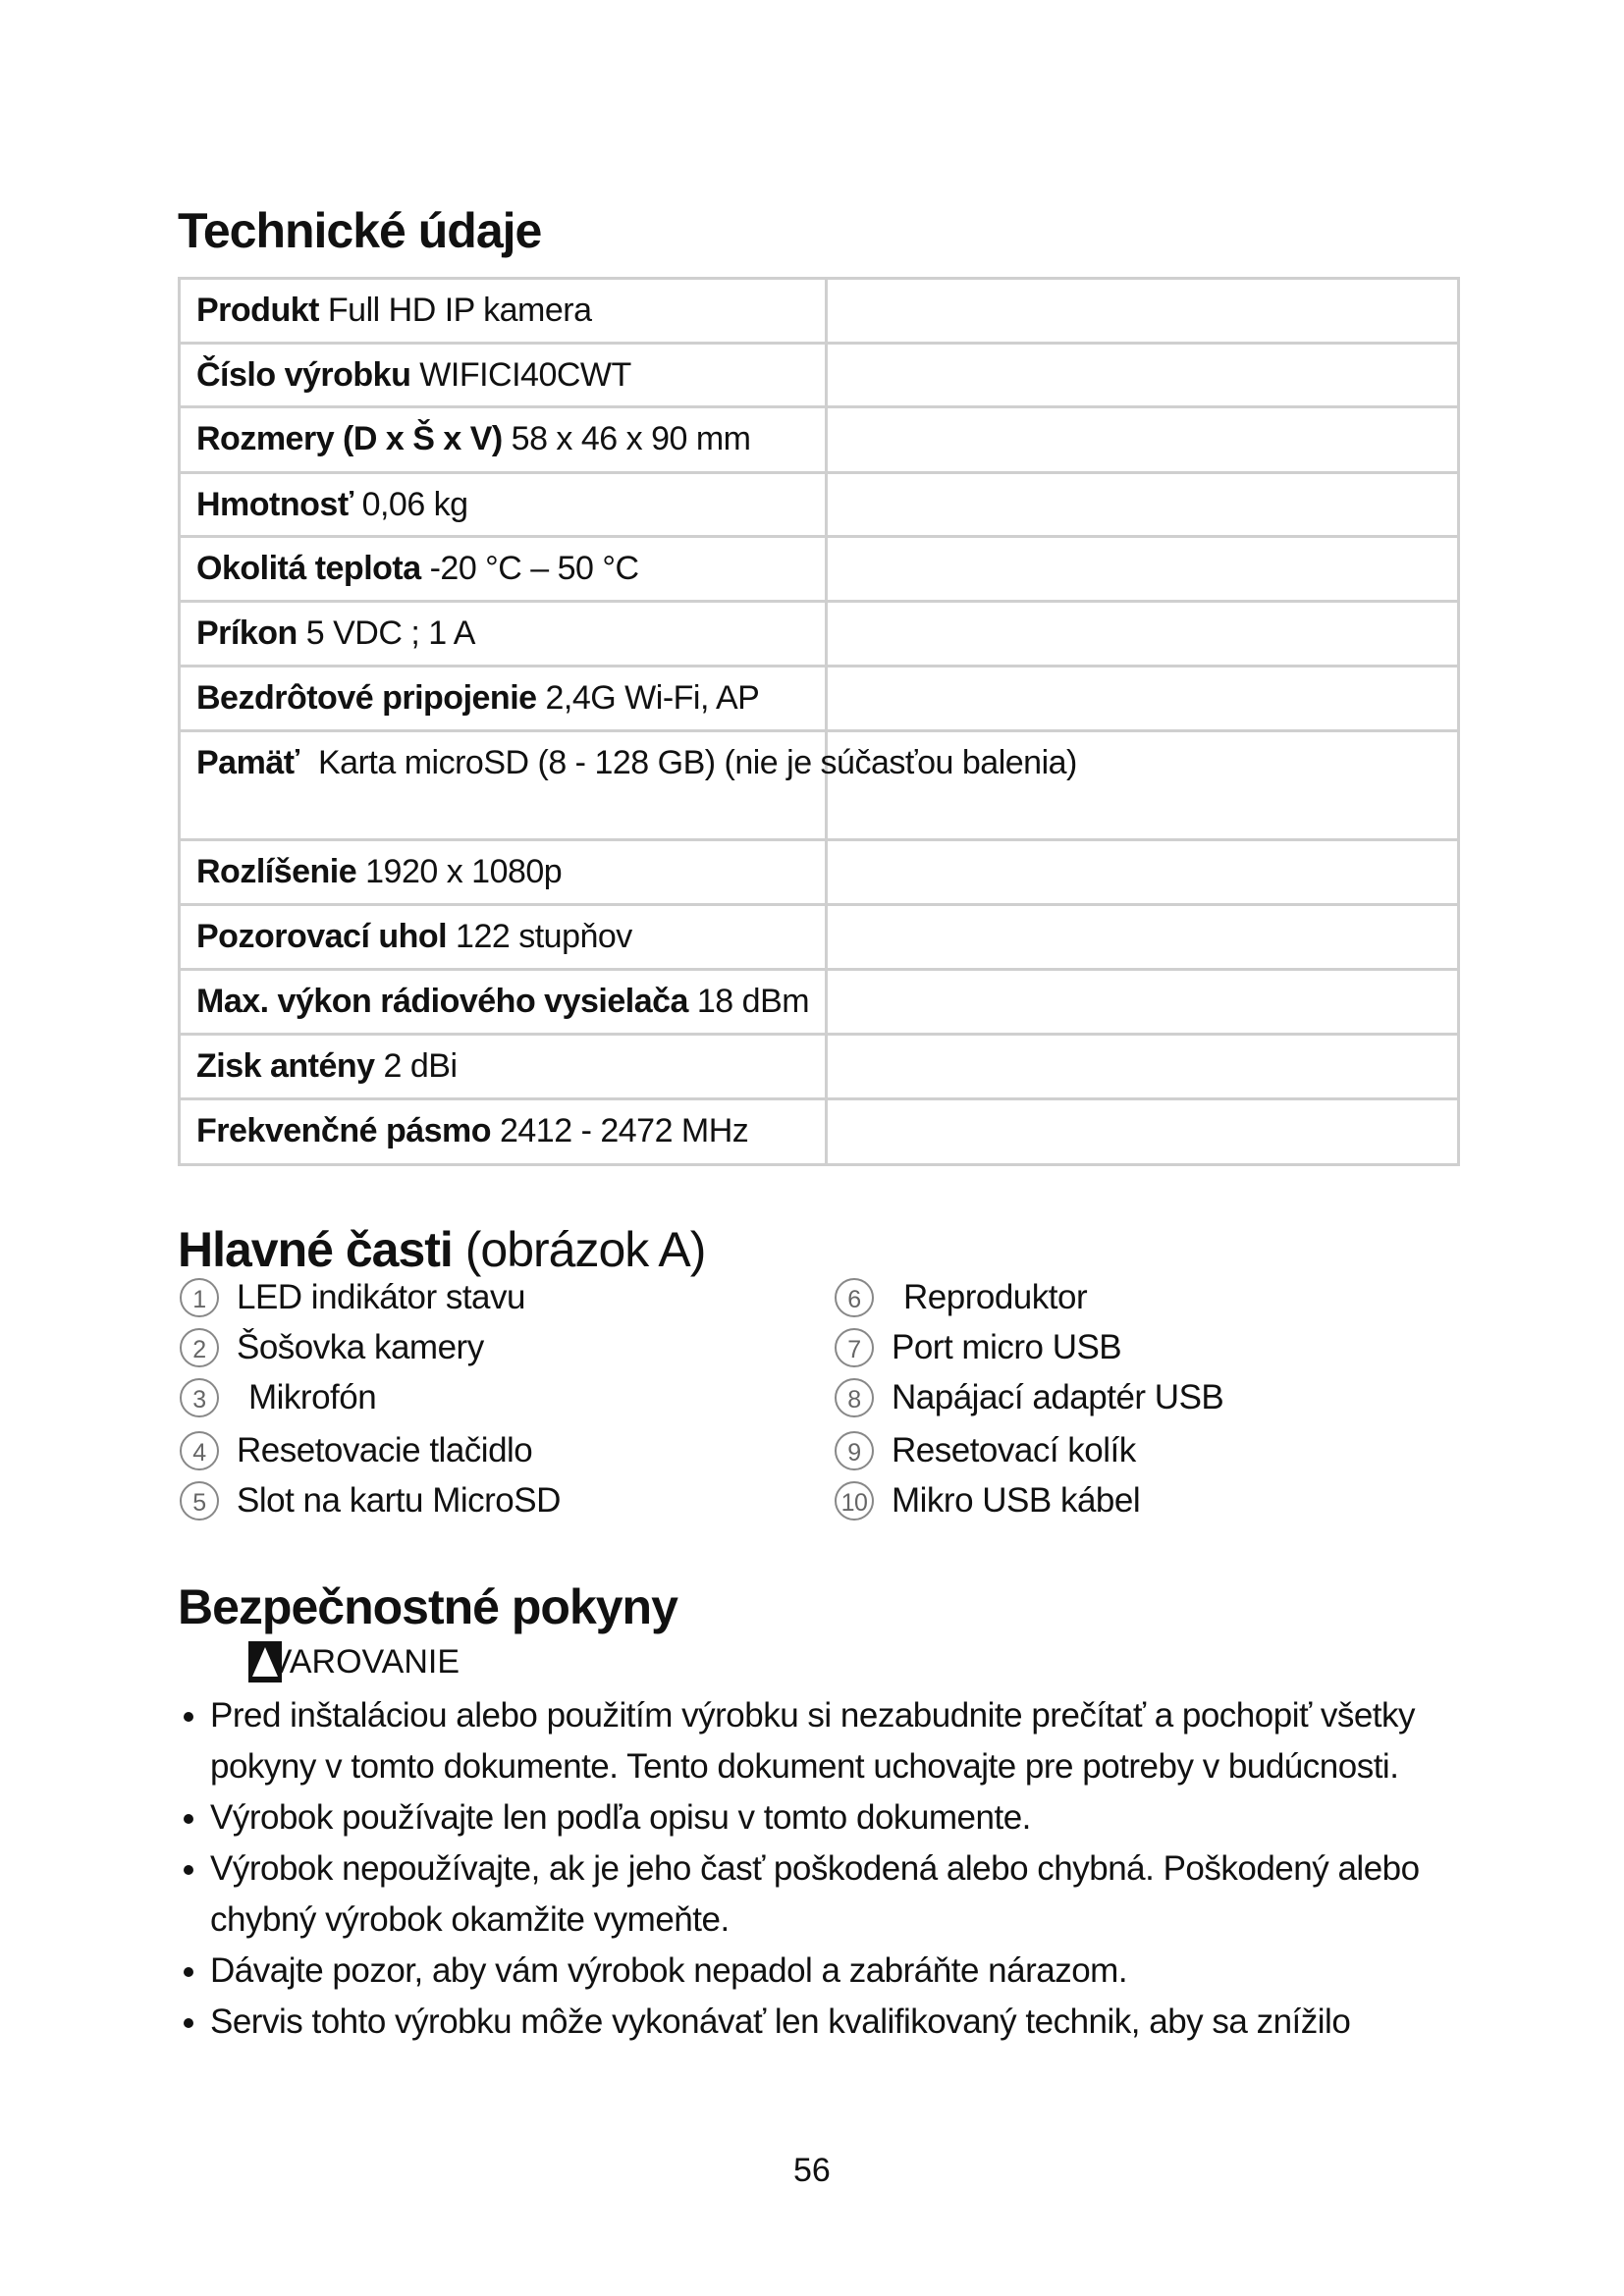 This screenshot has height=2296, width=1624. I want to click on table-row: Hmotnosť 0,06 kg, so click(818, 504).